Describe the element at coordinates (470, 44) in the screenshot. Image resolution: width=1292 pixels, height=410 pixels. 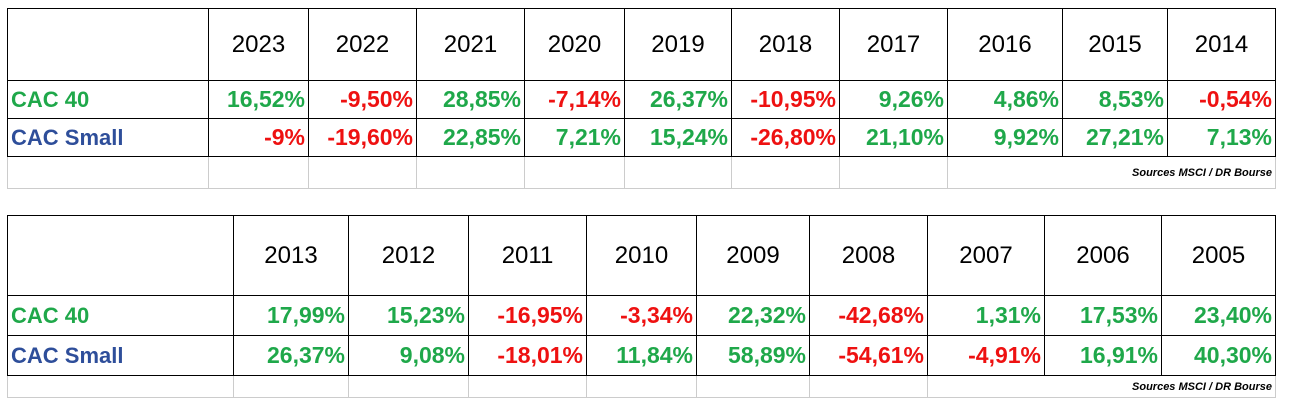
I see `year-header: 2021` at that location.